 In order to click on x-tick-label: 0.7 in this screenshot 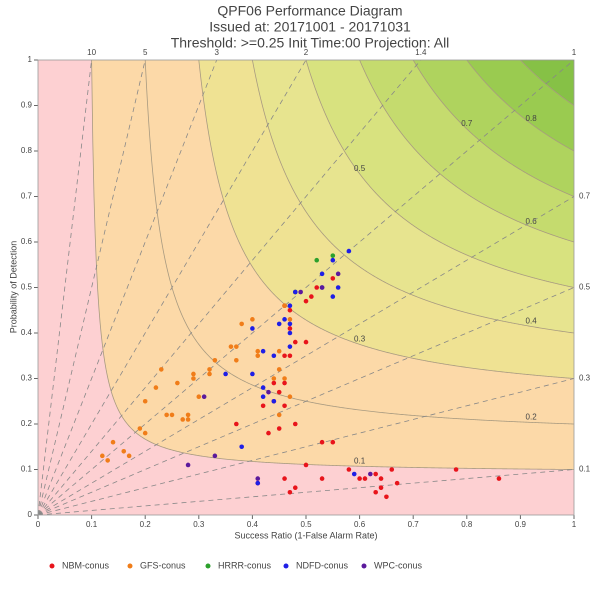, I will do `click(414, 524)`.